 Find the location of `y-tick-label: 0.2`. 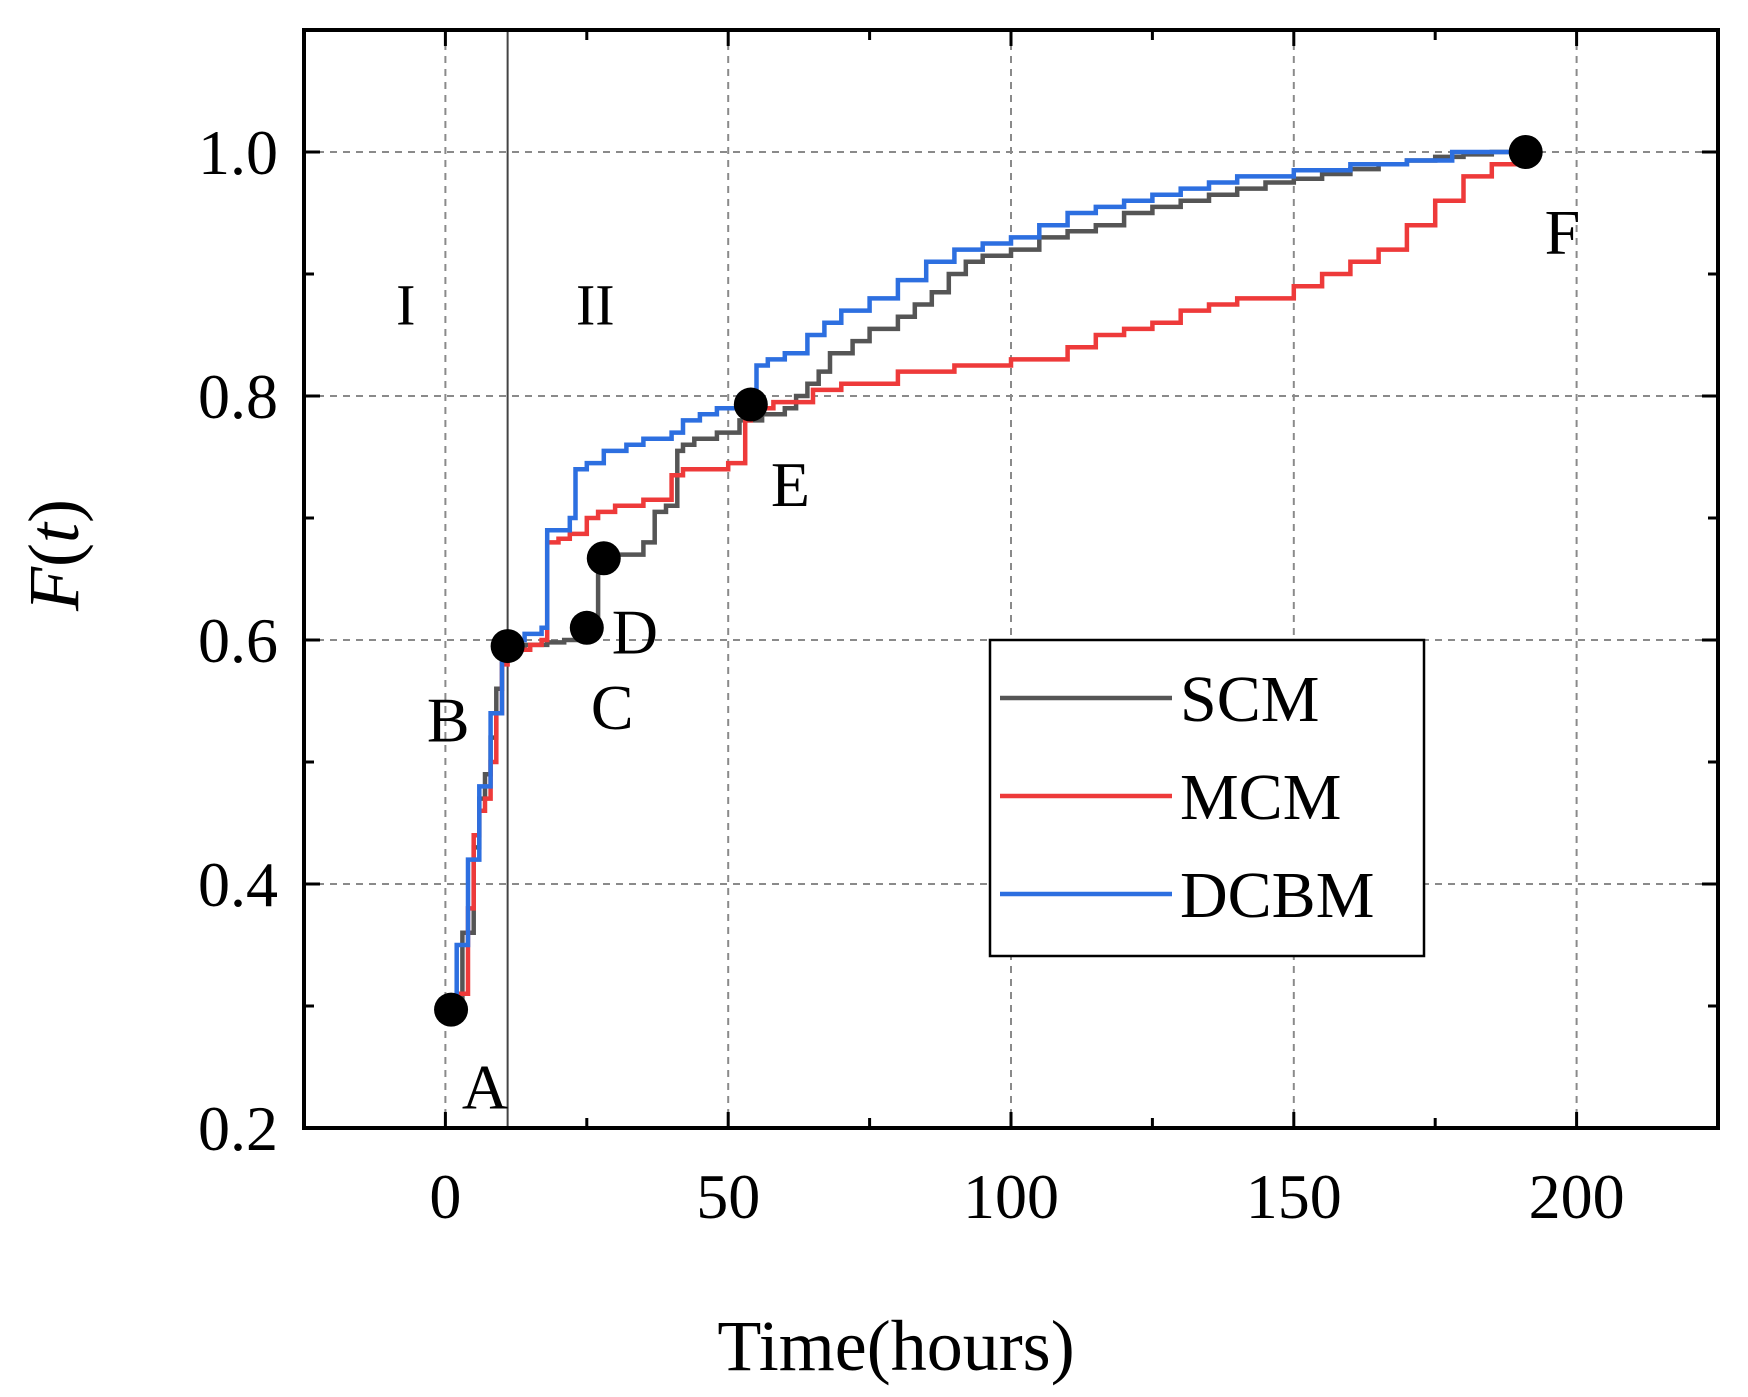

y-tick-label: 0.2 is located at coordinates (238, 1128).